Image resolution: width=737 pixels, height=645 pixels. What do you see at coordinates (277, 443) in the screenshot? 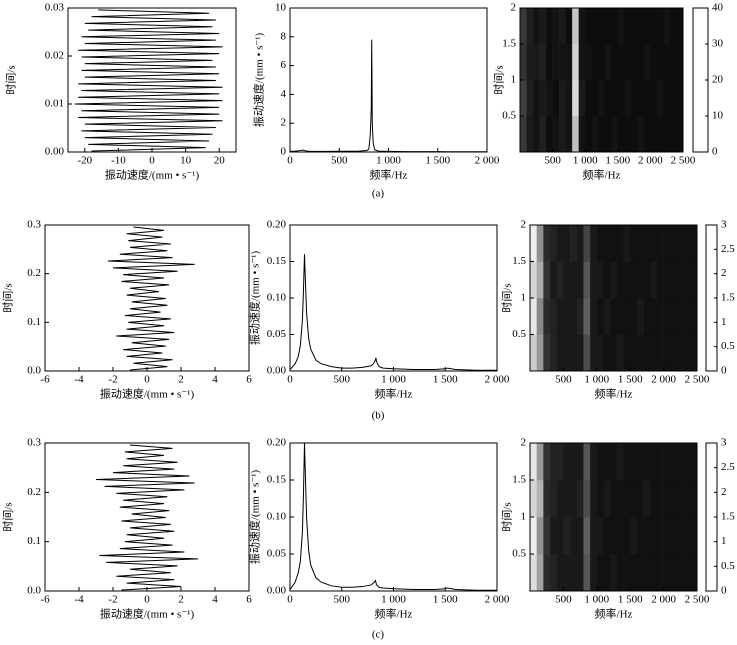
I see `y-tick-label: 0.20` at bounding box center [277, 443].